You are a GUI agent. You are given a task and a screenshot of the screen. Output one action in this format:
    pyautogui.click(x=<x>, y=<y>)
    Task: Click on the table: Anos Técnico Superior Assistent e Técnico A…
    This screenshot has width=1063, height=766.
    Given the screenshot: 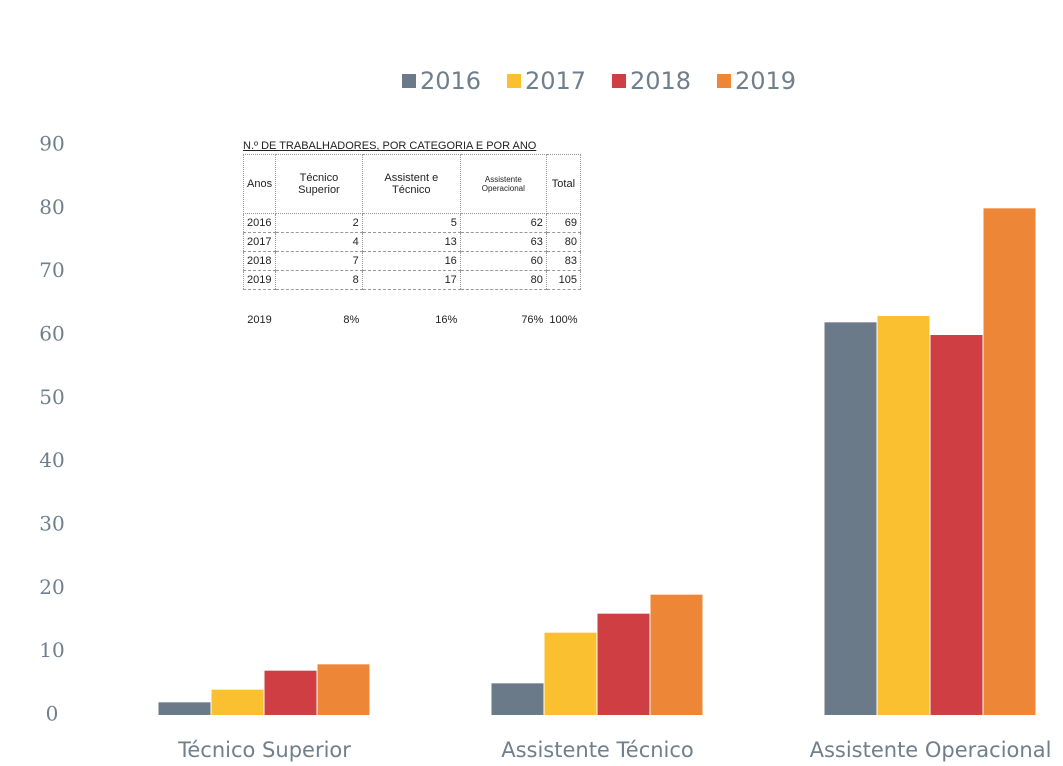 What is the action you would take?
    pyautogui.click(x=412, y=242)
    